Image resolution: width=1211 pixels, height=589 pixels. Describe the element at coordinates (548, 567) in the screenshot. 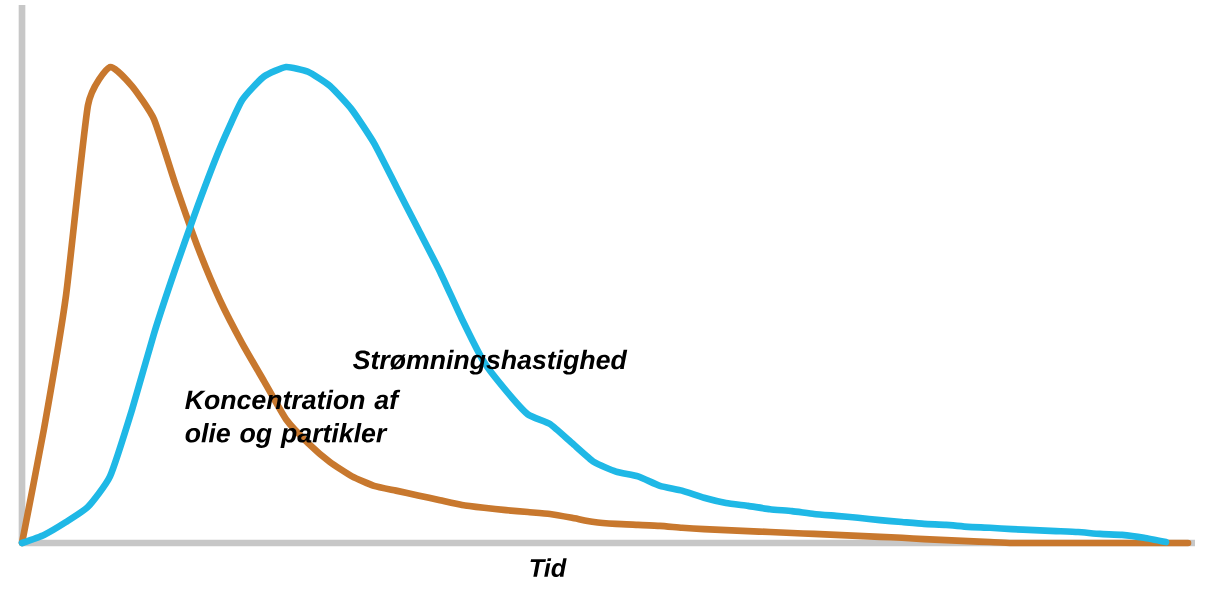

I see `x-axis-title: Tid` at that location.